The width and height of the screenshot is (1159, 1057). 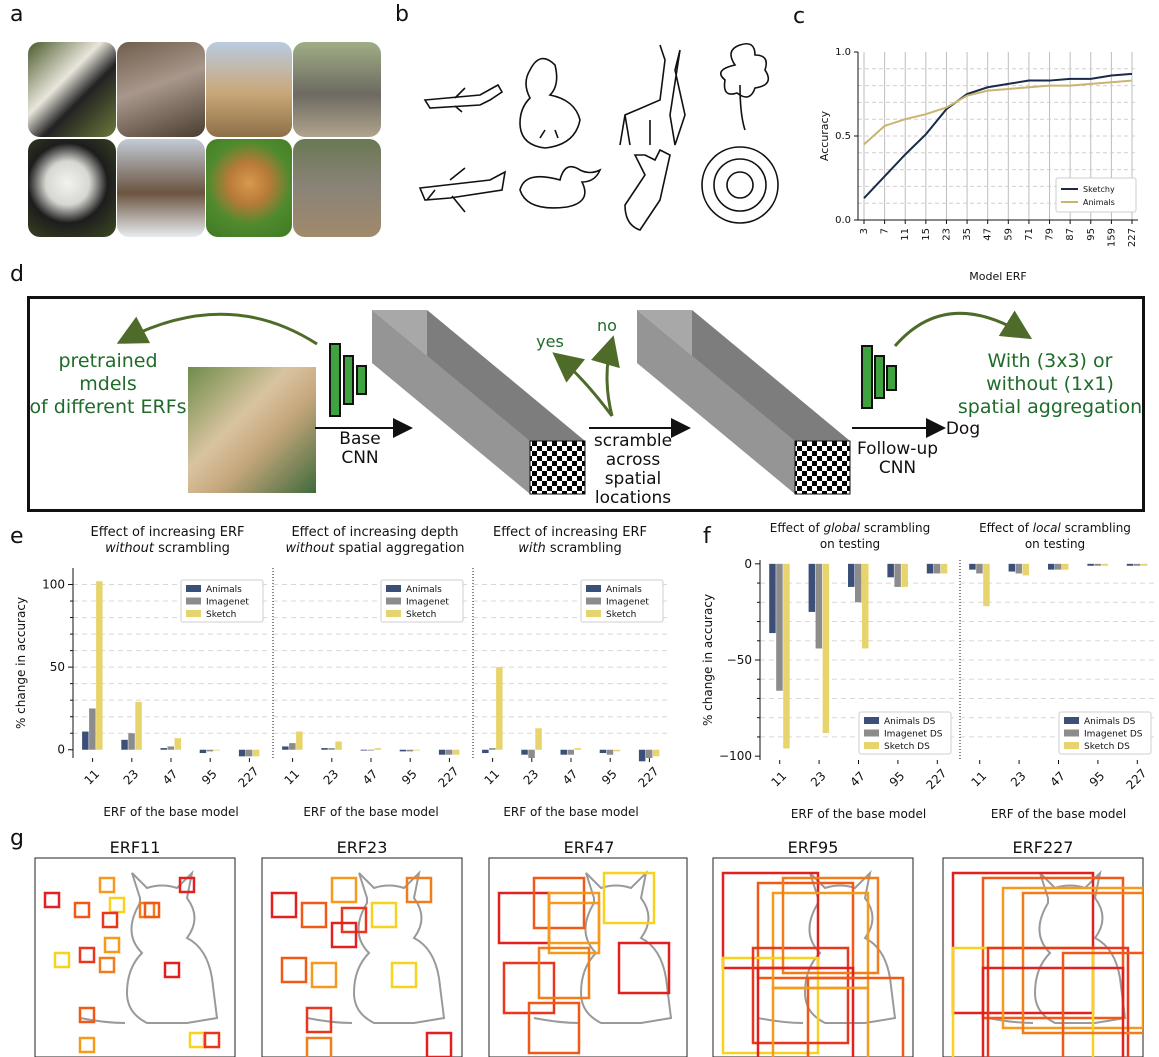 I want to click on legend-box-e2, so click(x=422, y=601).